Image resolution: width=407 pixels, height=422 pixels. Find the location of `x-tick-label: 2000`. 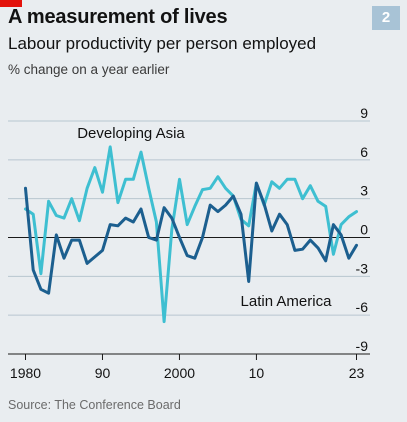

x-tick-label: 2000 is located at coordinates (179, 373).